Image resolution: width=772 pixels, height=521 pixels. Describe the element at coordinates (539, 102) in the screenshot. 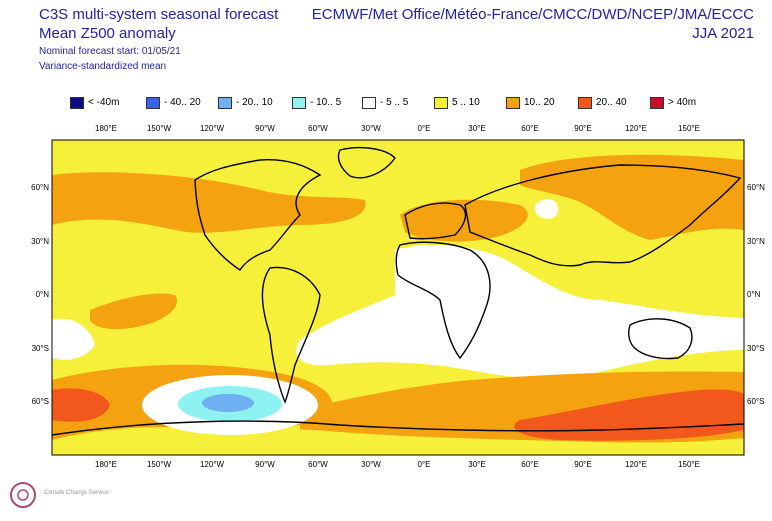

I see `legend-label: 10.. 20` at that location.